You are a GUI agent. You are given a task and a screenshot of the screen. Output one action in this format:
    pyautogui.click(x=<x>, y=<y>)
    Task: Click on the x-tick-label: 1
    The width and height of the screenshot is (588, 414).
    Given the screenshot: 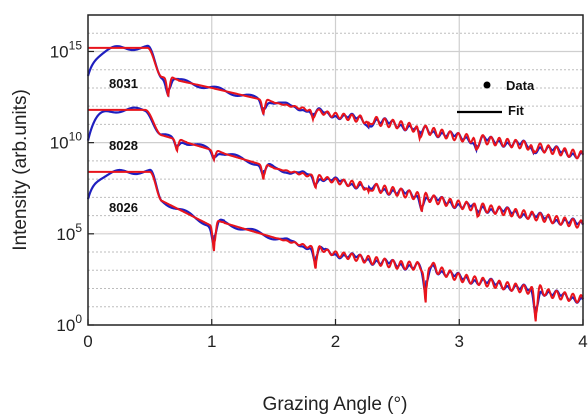 What is the action you would take?
    pyautogui.click(x=211, y=341)
    